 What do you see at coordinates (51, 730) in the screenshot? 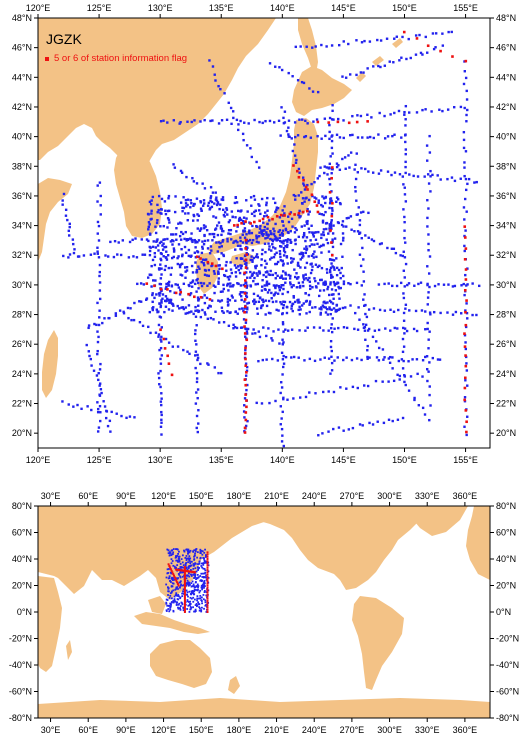
I see `global-lon-label-bottom: 30°E` at bounding box center [51, 730].